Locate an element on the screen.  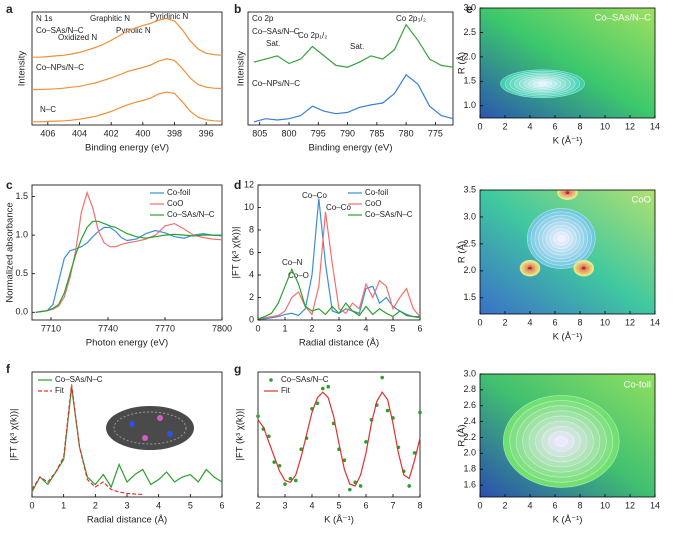
x-tick-label: 14 is located at coordinates (655, 505).